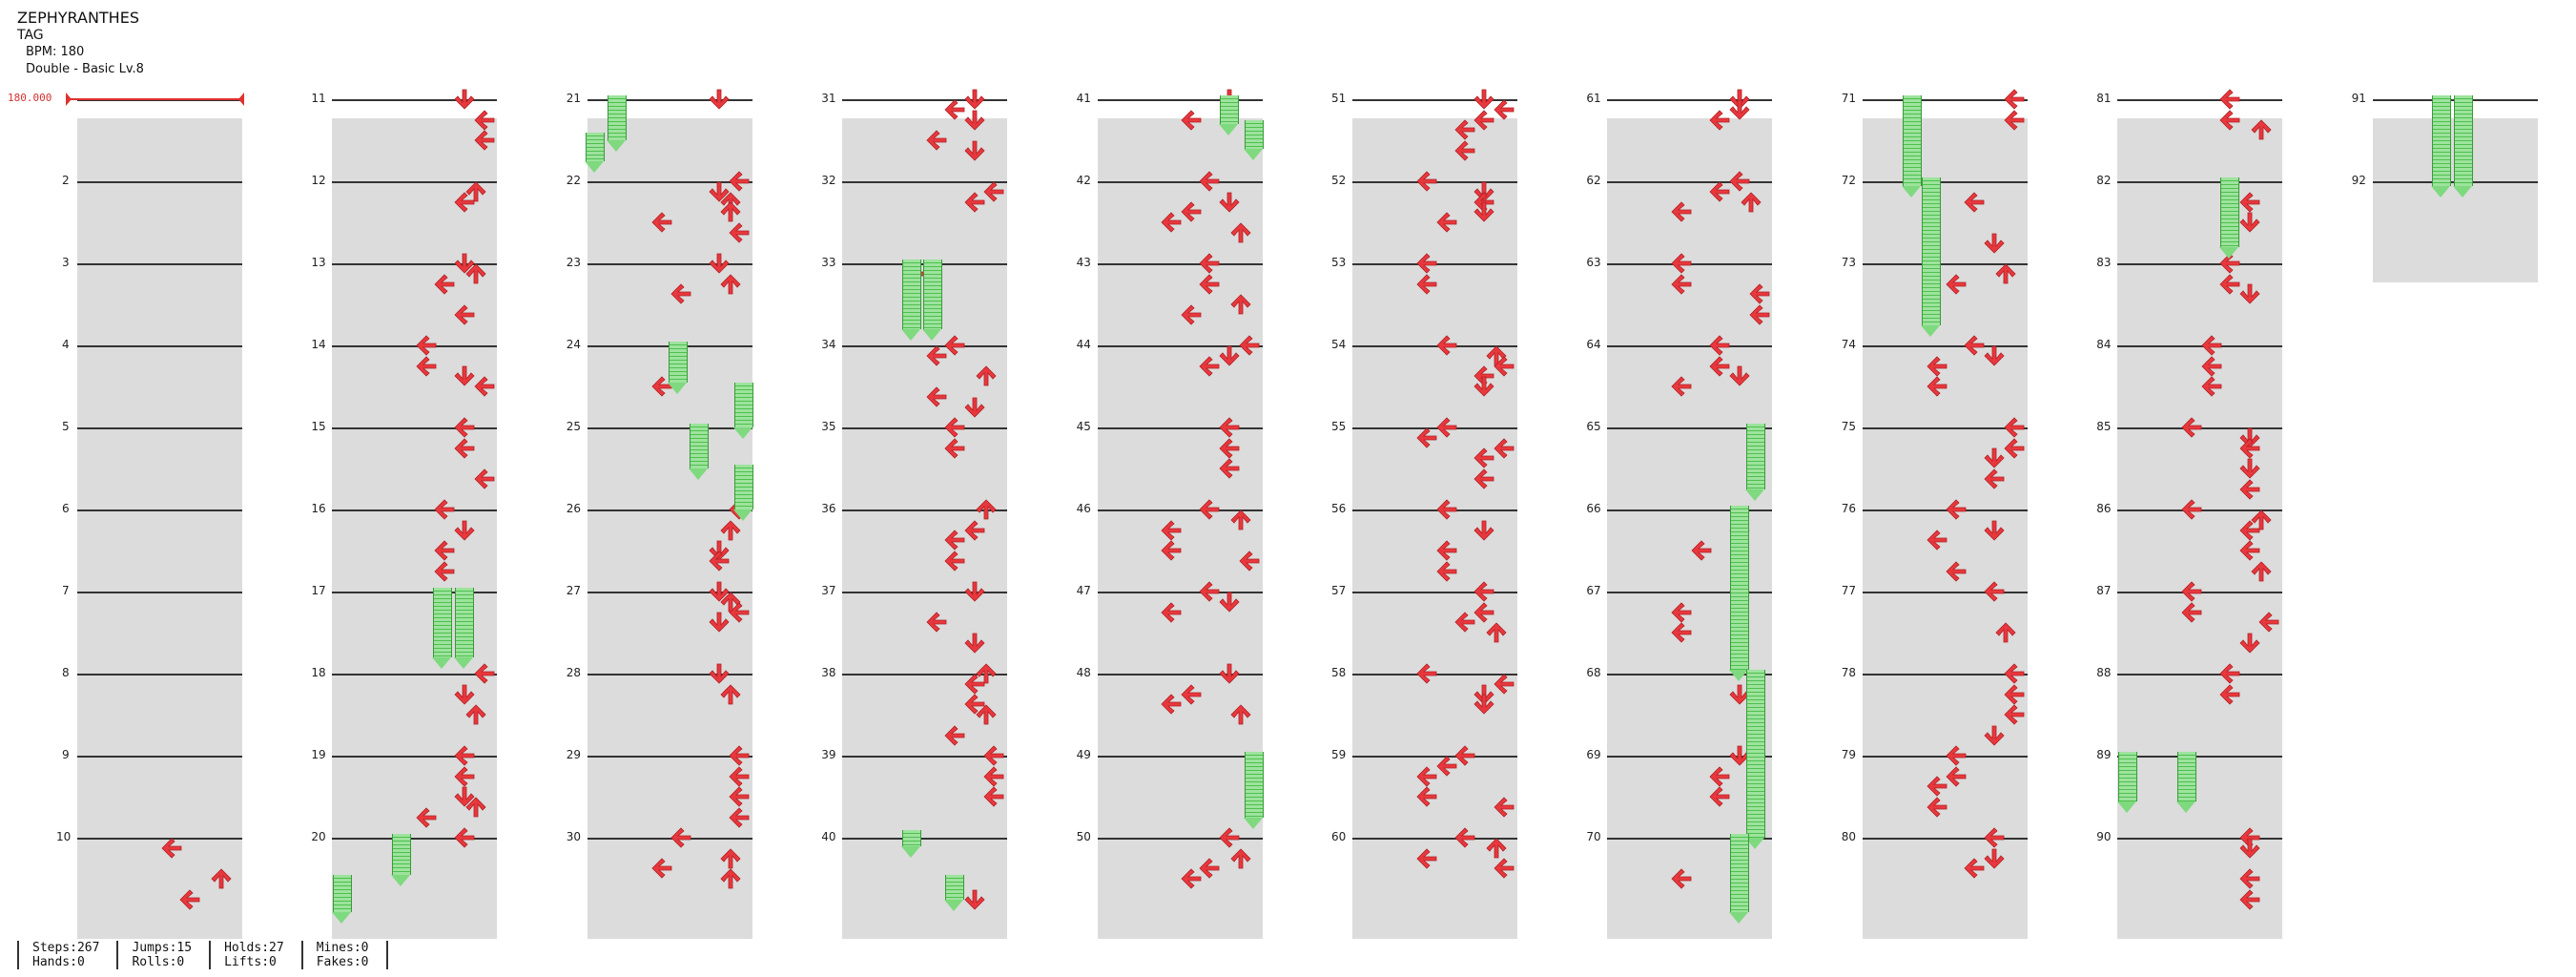  Describe the element at coordinates (1083, 591) in the screenshot. I see `measure-number: 47` at that location.